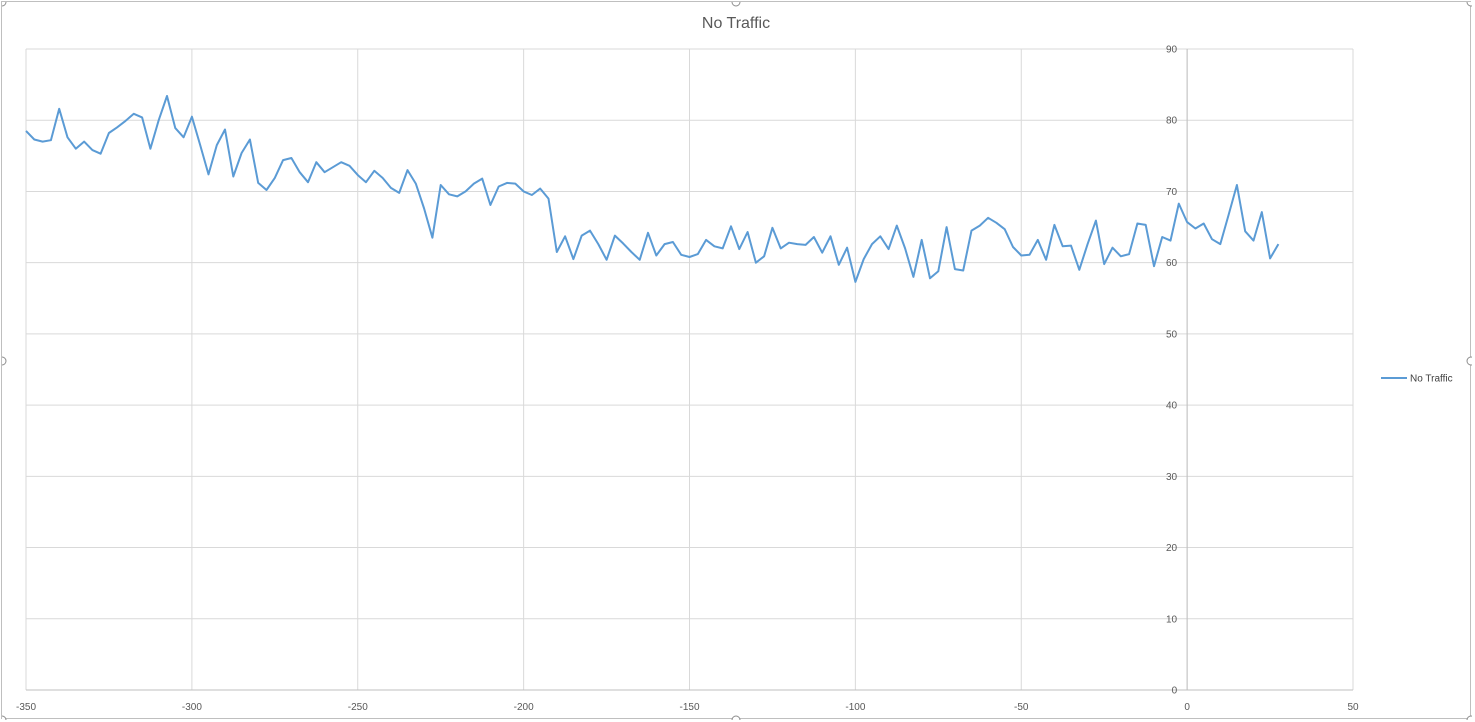  What do you see at coordinates (1172, 334) in the screenshot?
I see `y-tick-label: 50` at bounding box center [1172, 334].